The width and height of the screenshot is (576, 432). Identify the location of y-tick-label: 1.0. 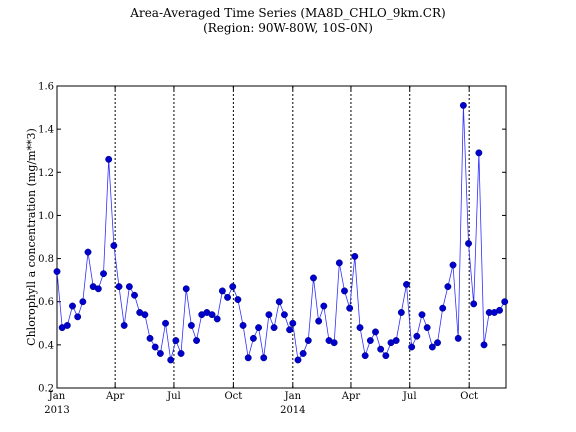
(46, 216).